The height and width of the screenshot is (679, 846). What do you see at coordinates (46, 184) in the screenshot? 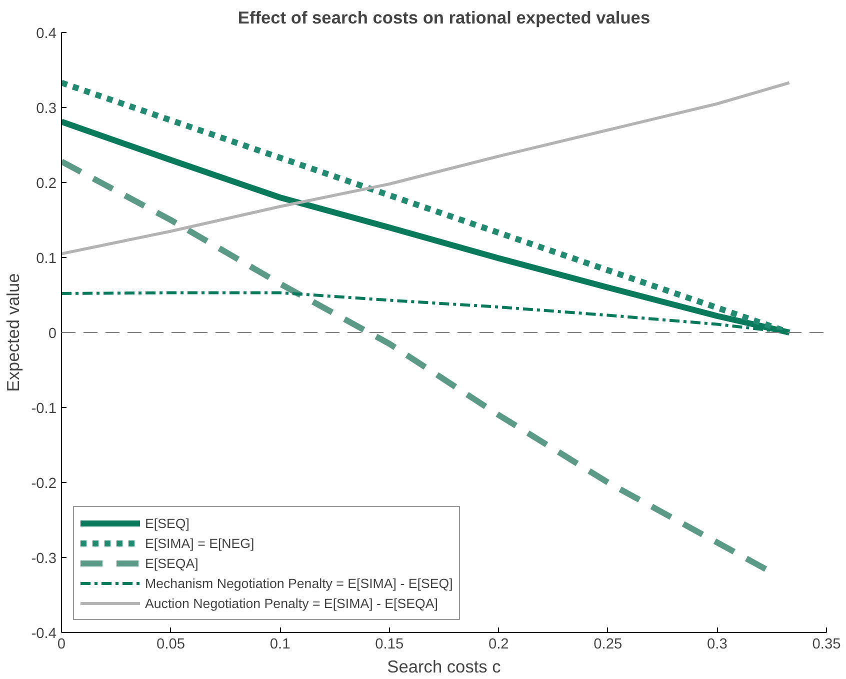
I see `y-tick-label: 0.2` at bounding box center [46, 184].